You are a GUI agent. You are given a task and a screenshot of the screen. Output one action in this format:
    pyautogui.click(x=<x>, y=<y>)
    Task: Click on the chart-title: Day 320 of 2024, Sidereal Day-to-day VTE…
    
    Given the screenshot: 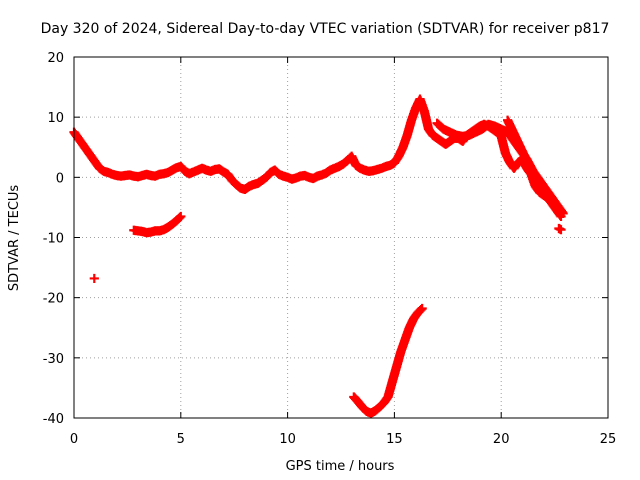 What is the action you would take?
    pyautogui.click(x=325, y=29)
    